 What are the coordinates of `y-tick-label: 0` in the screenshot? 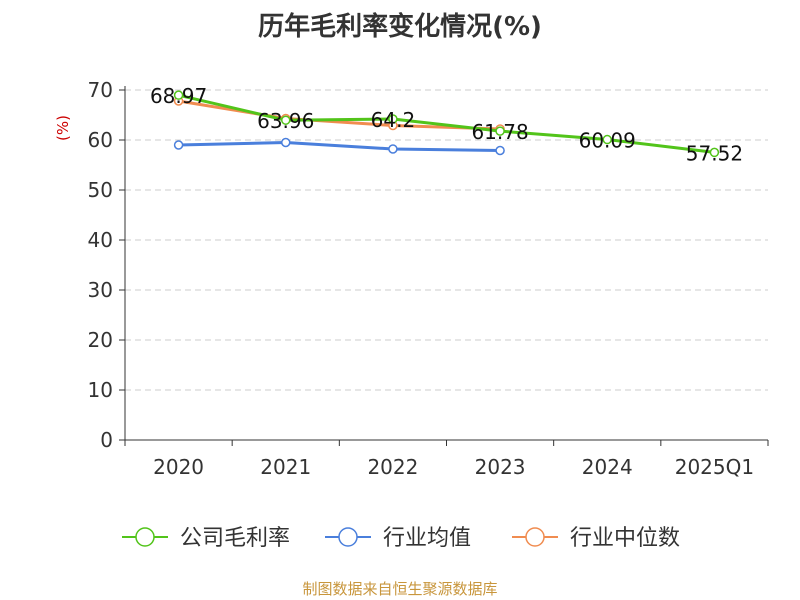 It's located at (106, 440).